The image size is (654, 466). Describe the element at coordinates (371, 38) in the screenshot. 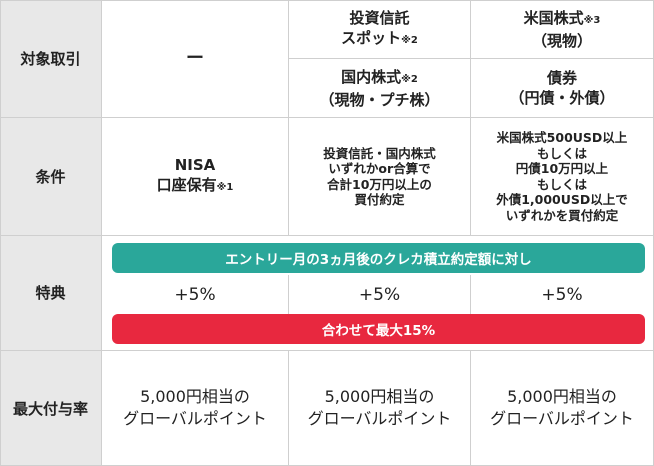

I see `target-col2-top-line2: スポット` at that location.